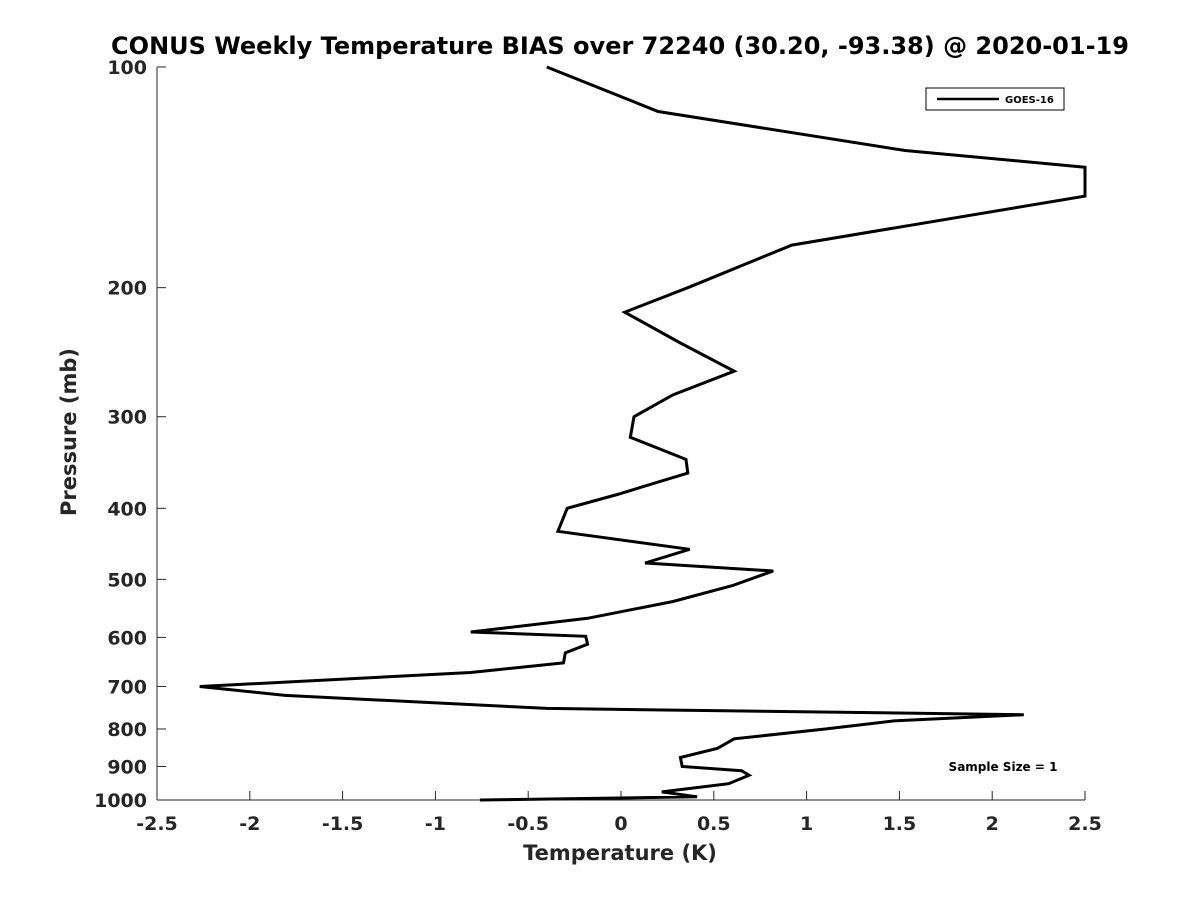 The image size is (1200, 900). Describe the element at coordinates (714, 824) in the screenshot. I see `x-tick-label: 0.5` at that location.